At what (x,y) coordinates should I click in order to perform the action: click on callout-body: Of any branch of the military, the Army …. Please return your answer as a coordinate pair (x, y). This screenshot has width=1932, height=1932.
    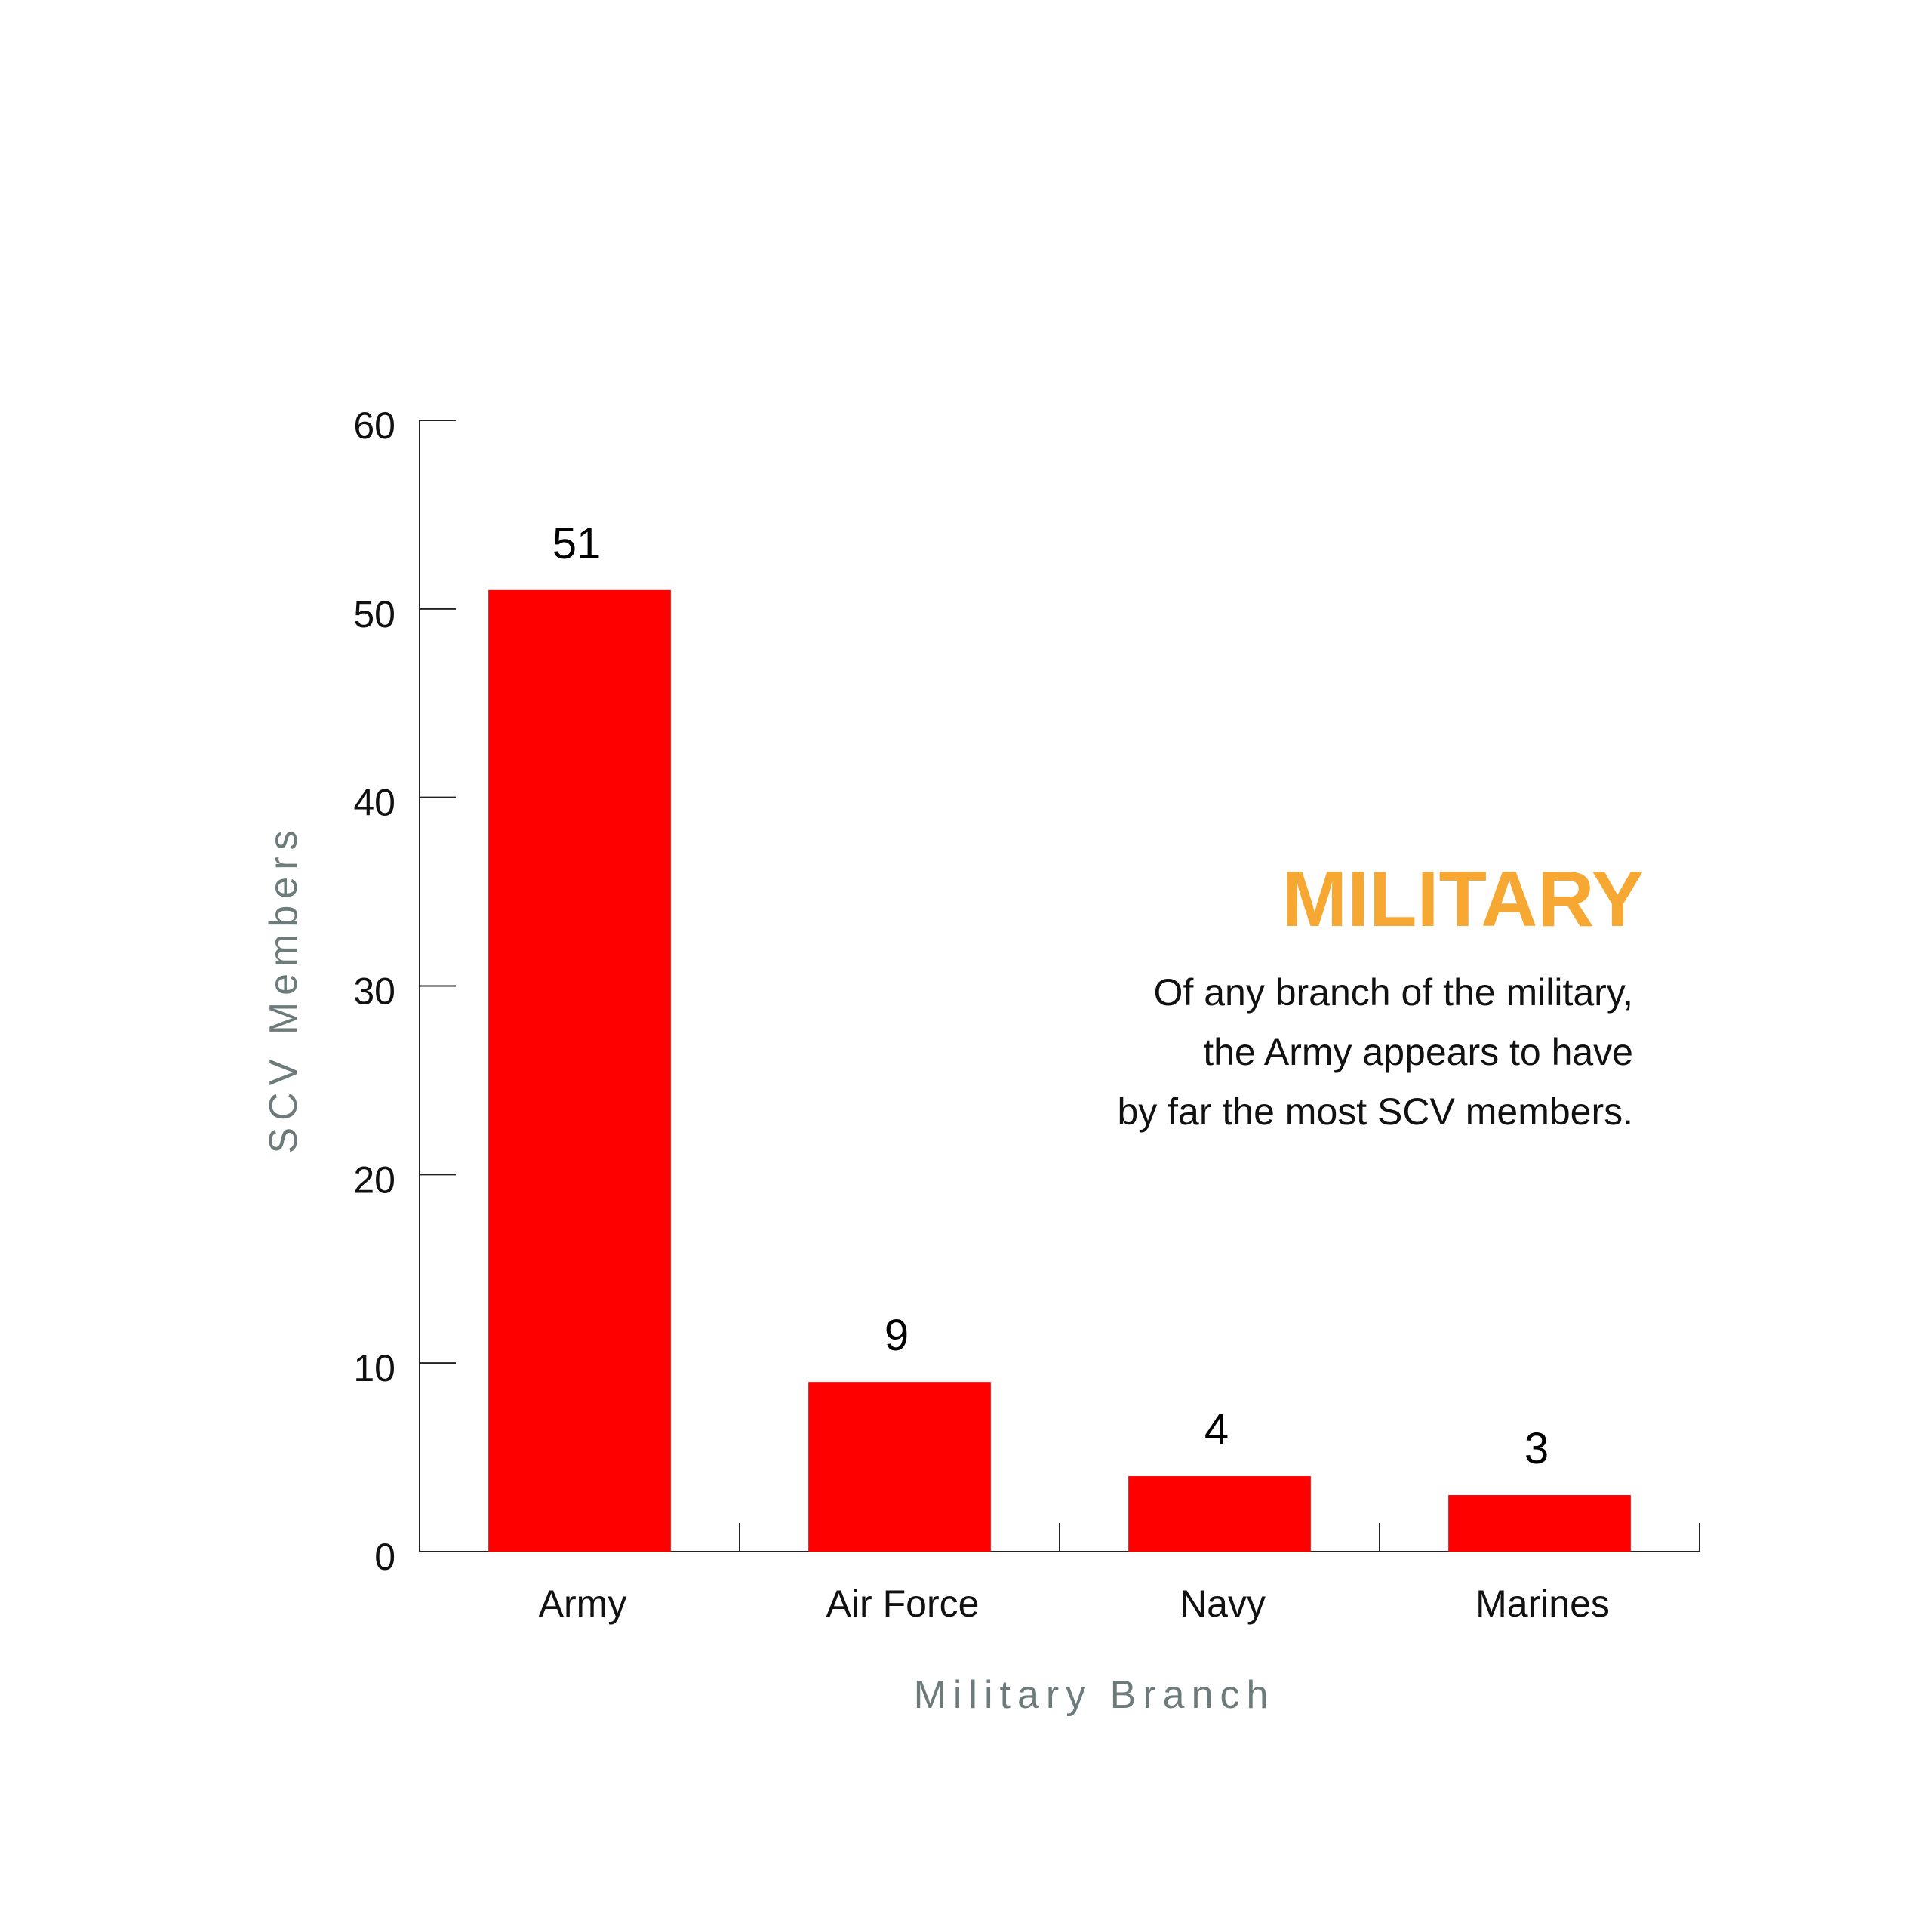
    Looking at the image, I should click on (1293, 1052).